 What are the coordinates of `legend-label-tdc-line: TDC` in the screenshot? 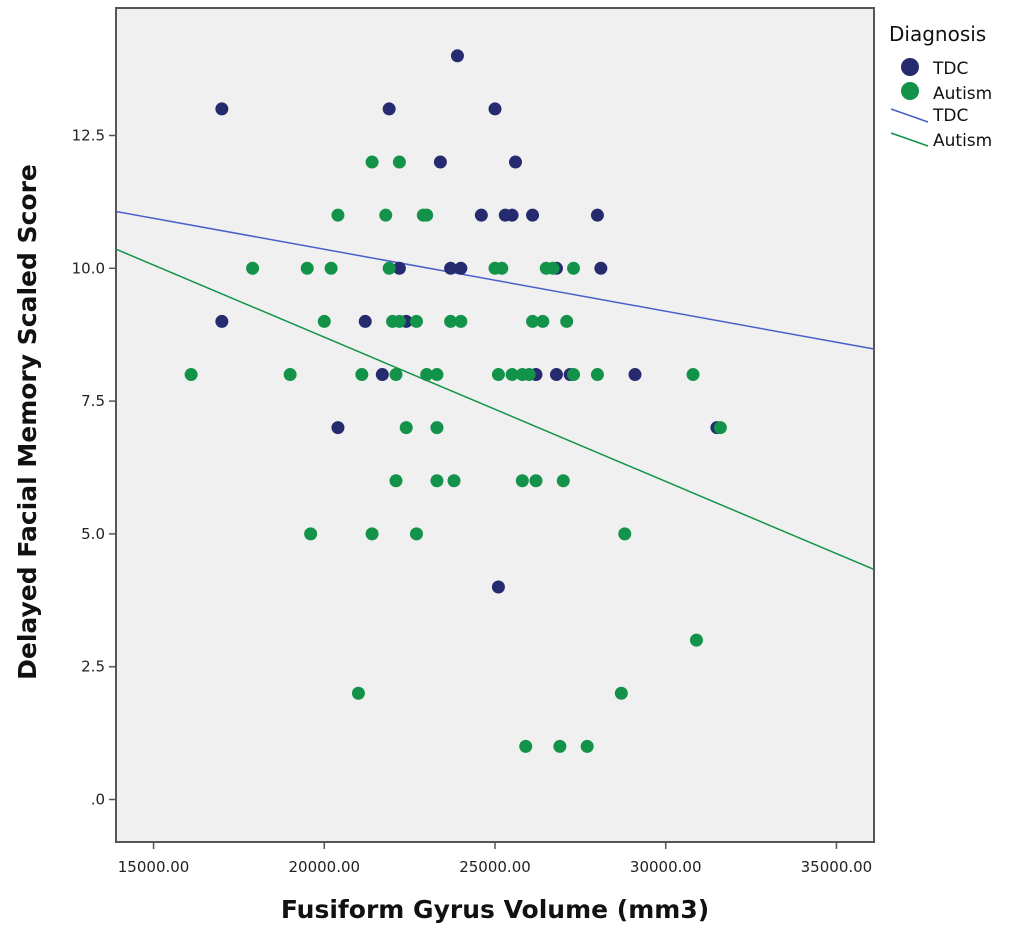 It's located at (950, 116).